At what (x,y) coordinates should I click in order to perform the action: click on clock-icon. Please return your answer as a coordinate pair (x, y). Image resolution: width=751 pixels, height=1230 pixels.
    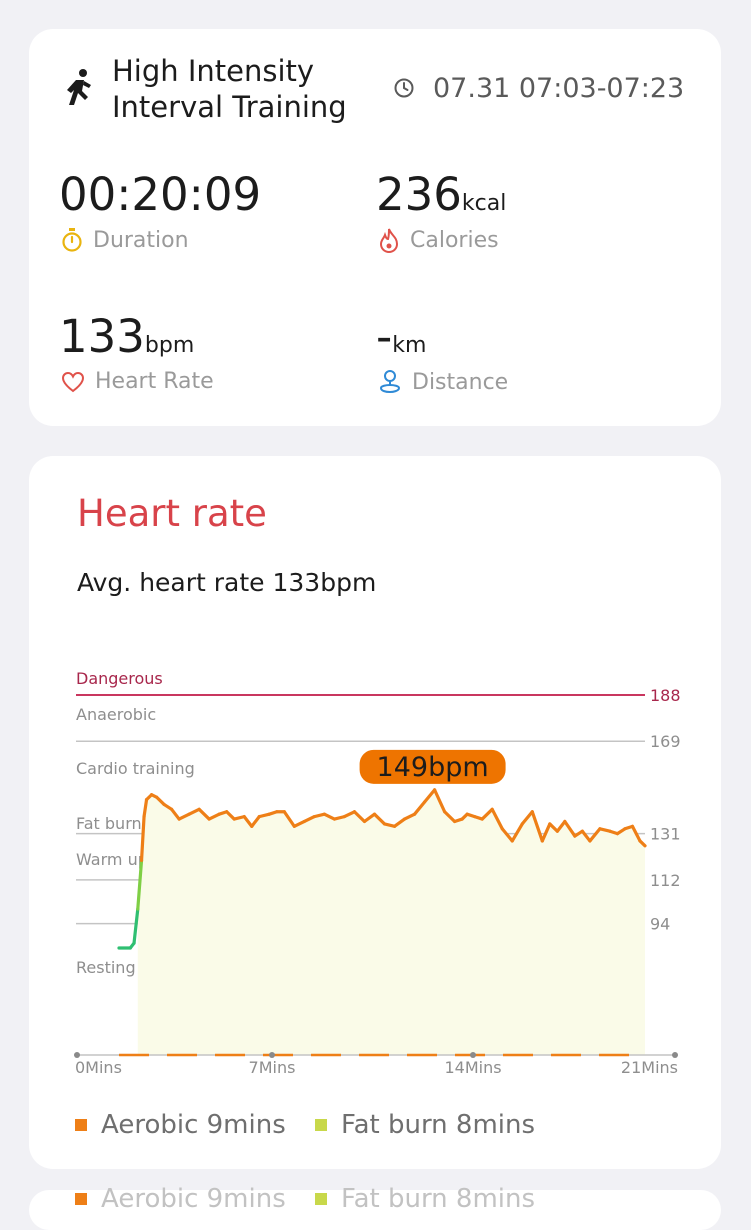
    Looking at the image, I should click on (404, 88).